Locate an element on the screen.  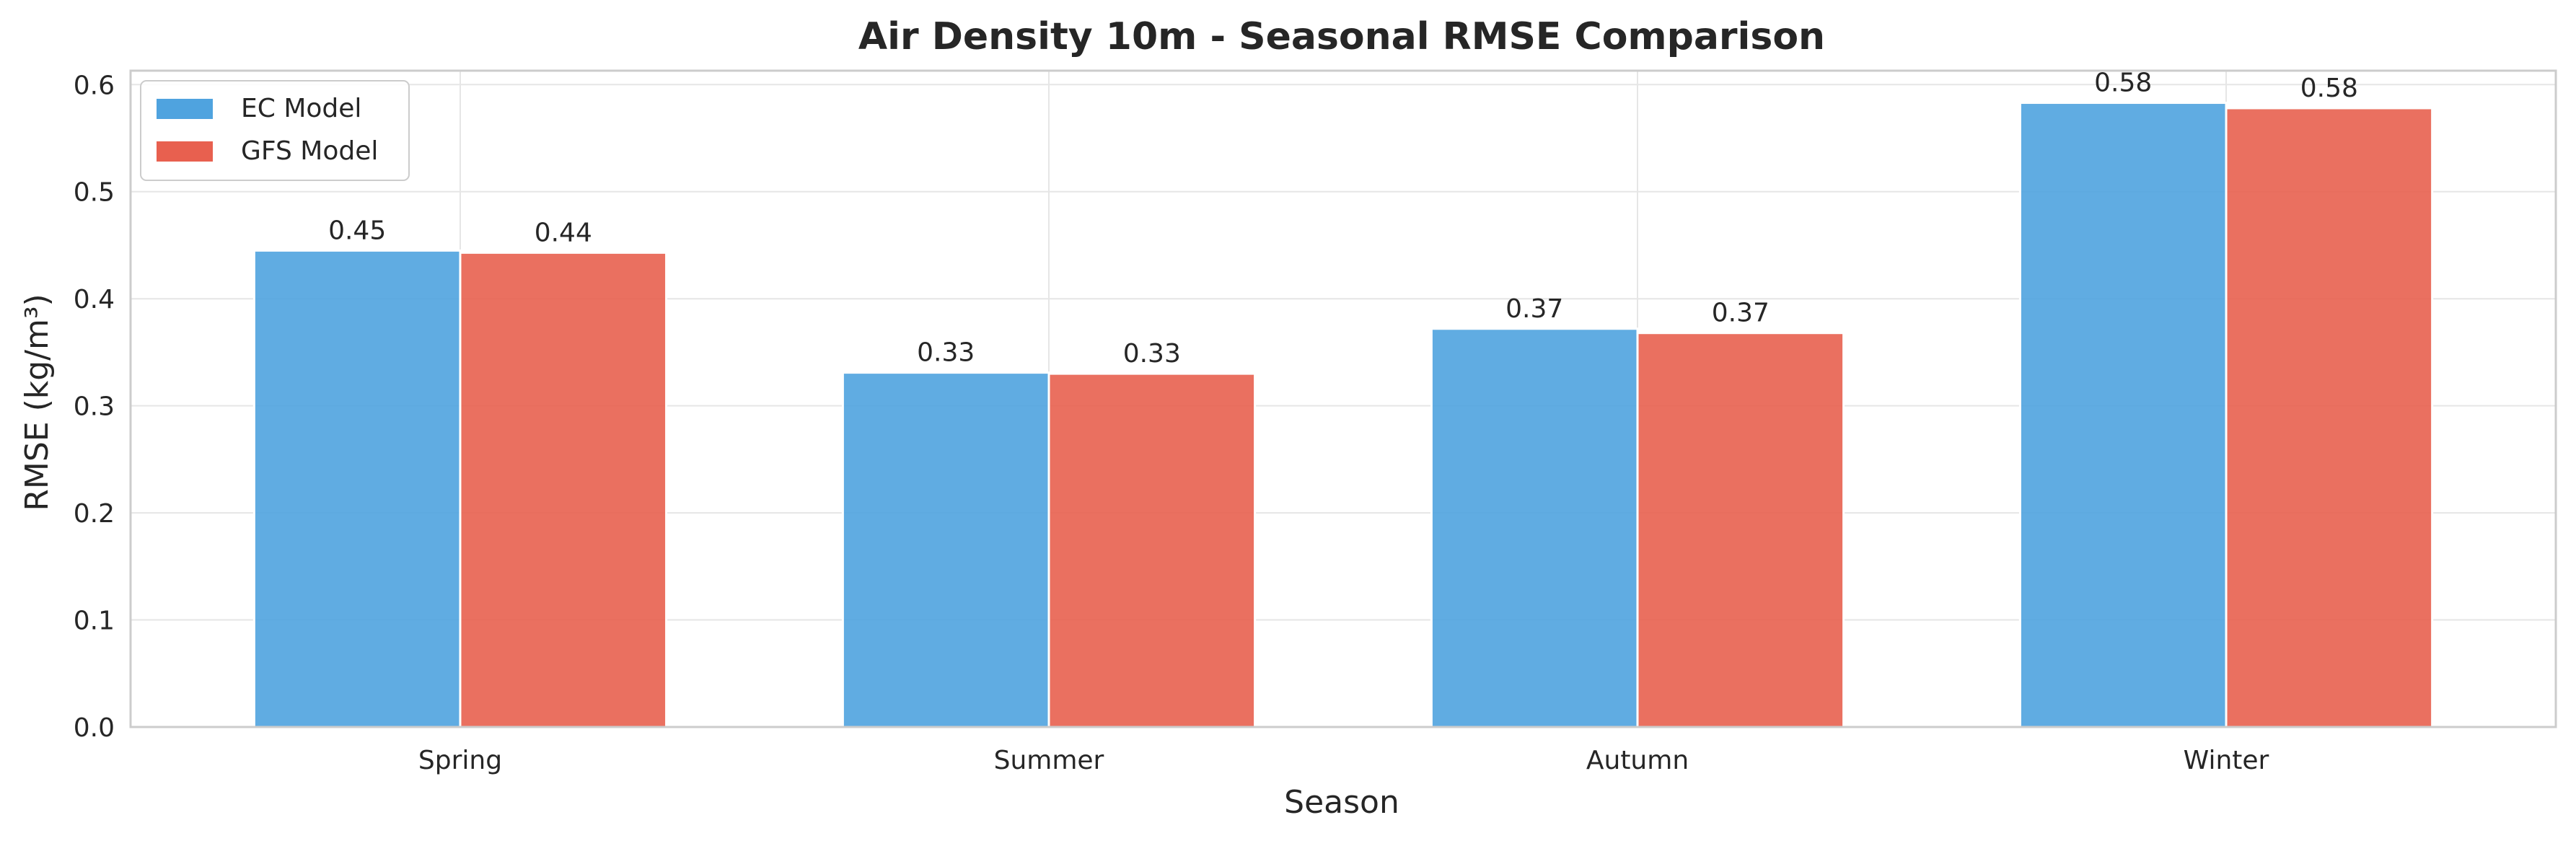
legend: EC Model GFS Model is located at coordinates (275, 130).